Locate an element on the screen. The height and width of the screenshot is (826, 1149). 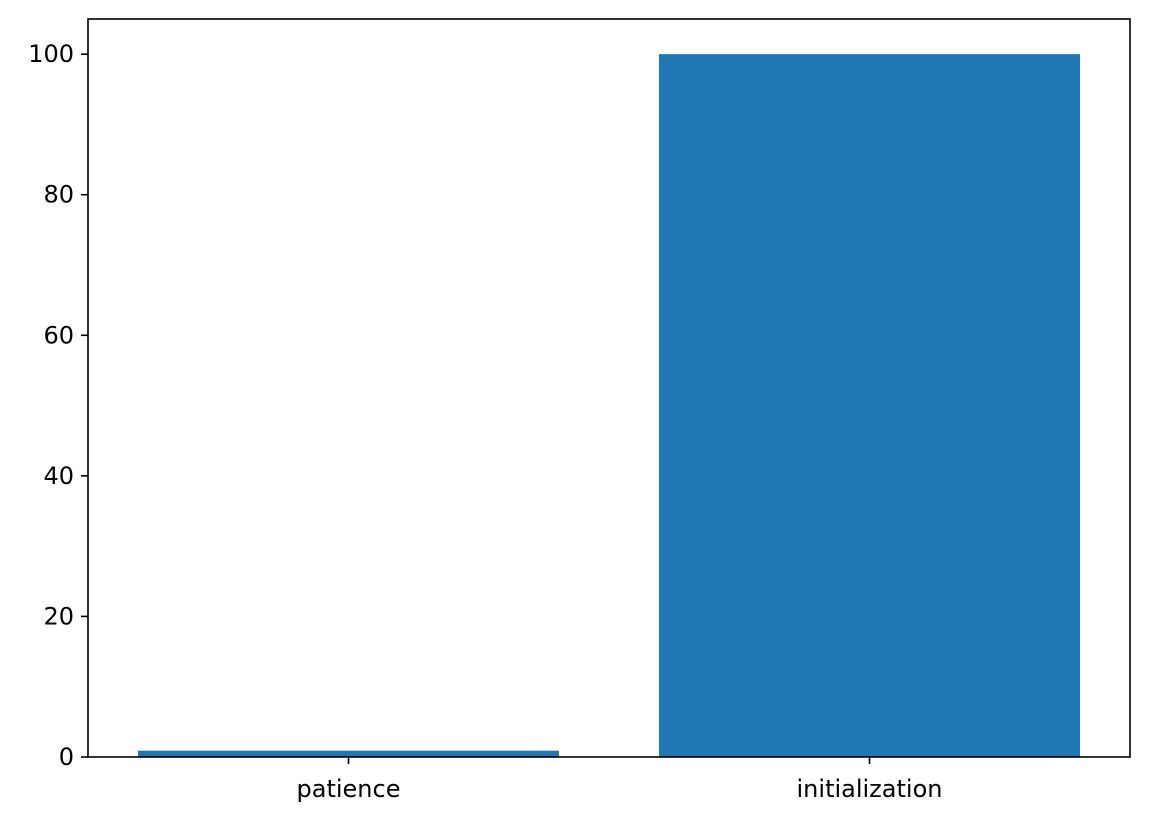
y-tick-label: 0 is located at coordinates (66, 757).